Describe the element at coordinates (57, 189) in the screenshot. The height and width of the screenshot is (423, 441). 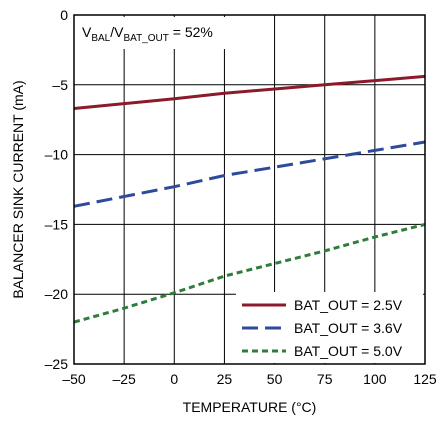
I see `y-tick-labels: 0 –5 –10 –15 –20 –25` at that location.